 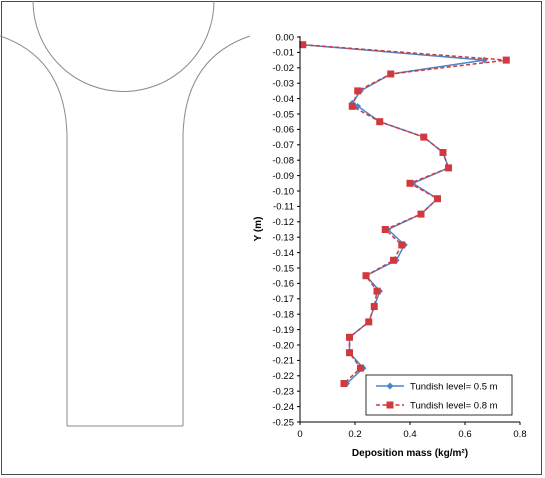 What do you see at coordinates (283, 161) in the screenshot?
I see `y-tick-label-8: -0.08` at bounding box center [283, 161].